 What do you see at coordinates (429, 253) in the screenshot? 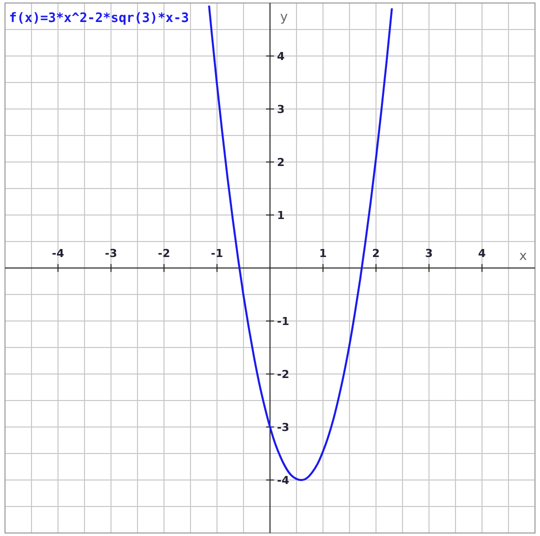
I see `x-tick-label: 3` at bounding box center [429, 253].